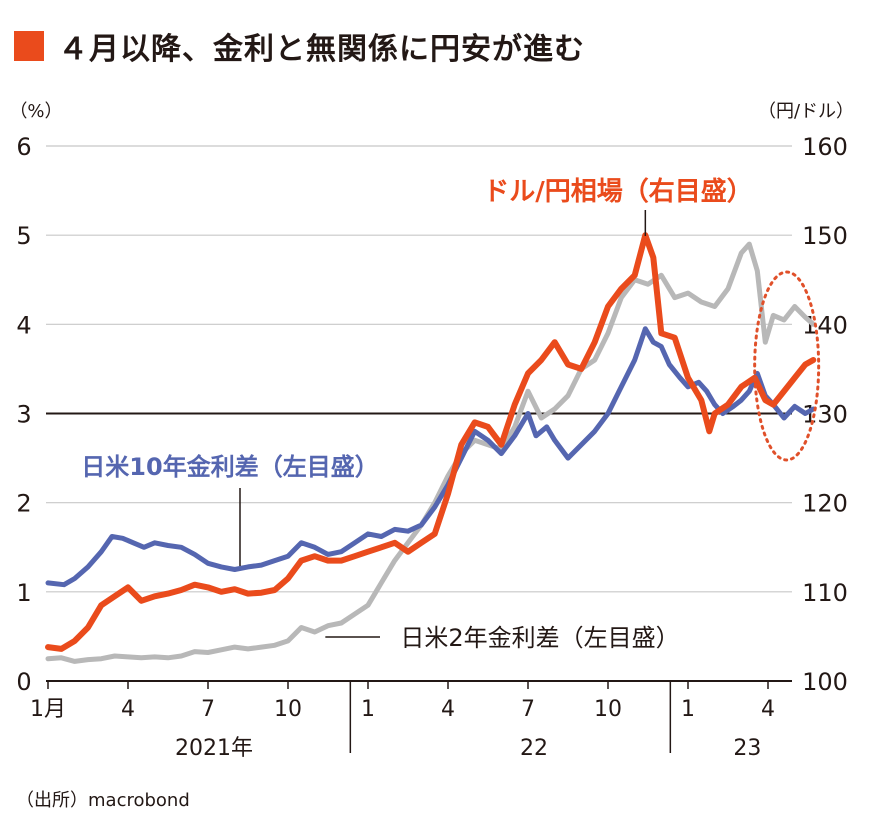 The width and height of the screenshot is (870, 839). I want to click on usdjpy-series-label: ドル/円相場（右目盛）, so click(618, 191).